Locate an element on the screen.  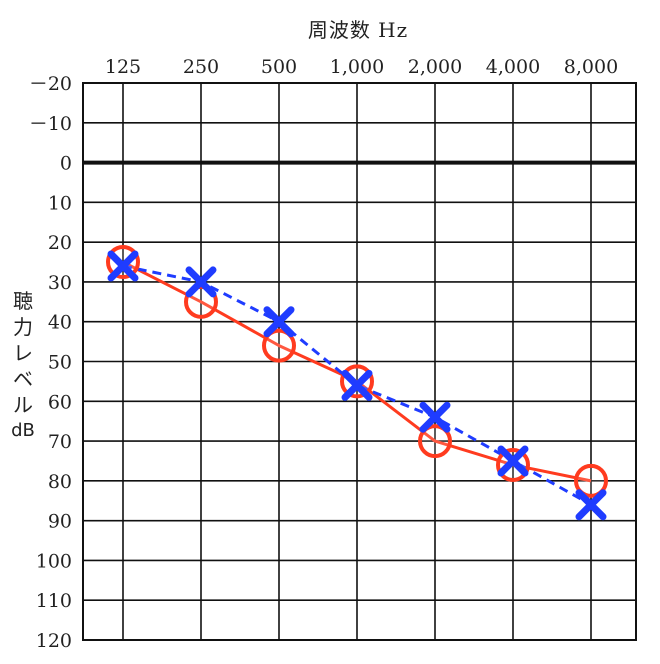
x-tick-label: 1,000 is located at coordinates (357, 67).